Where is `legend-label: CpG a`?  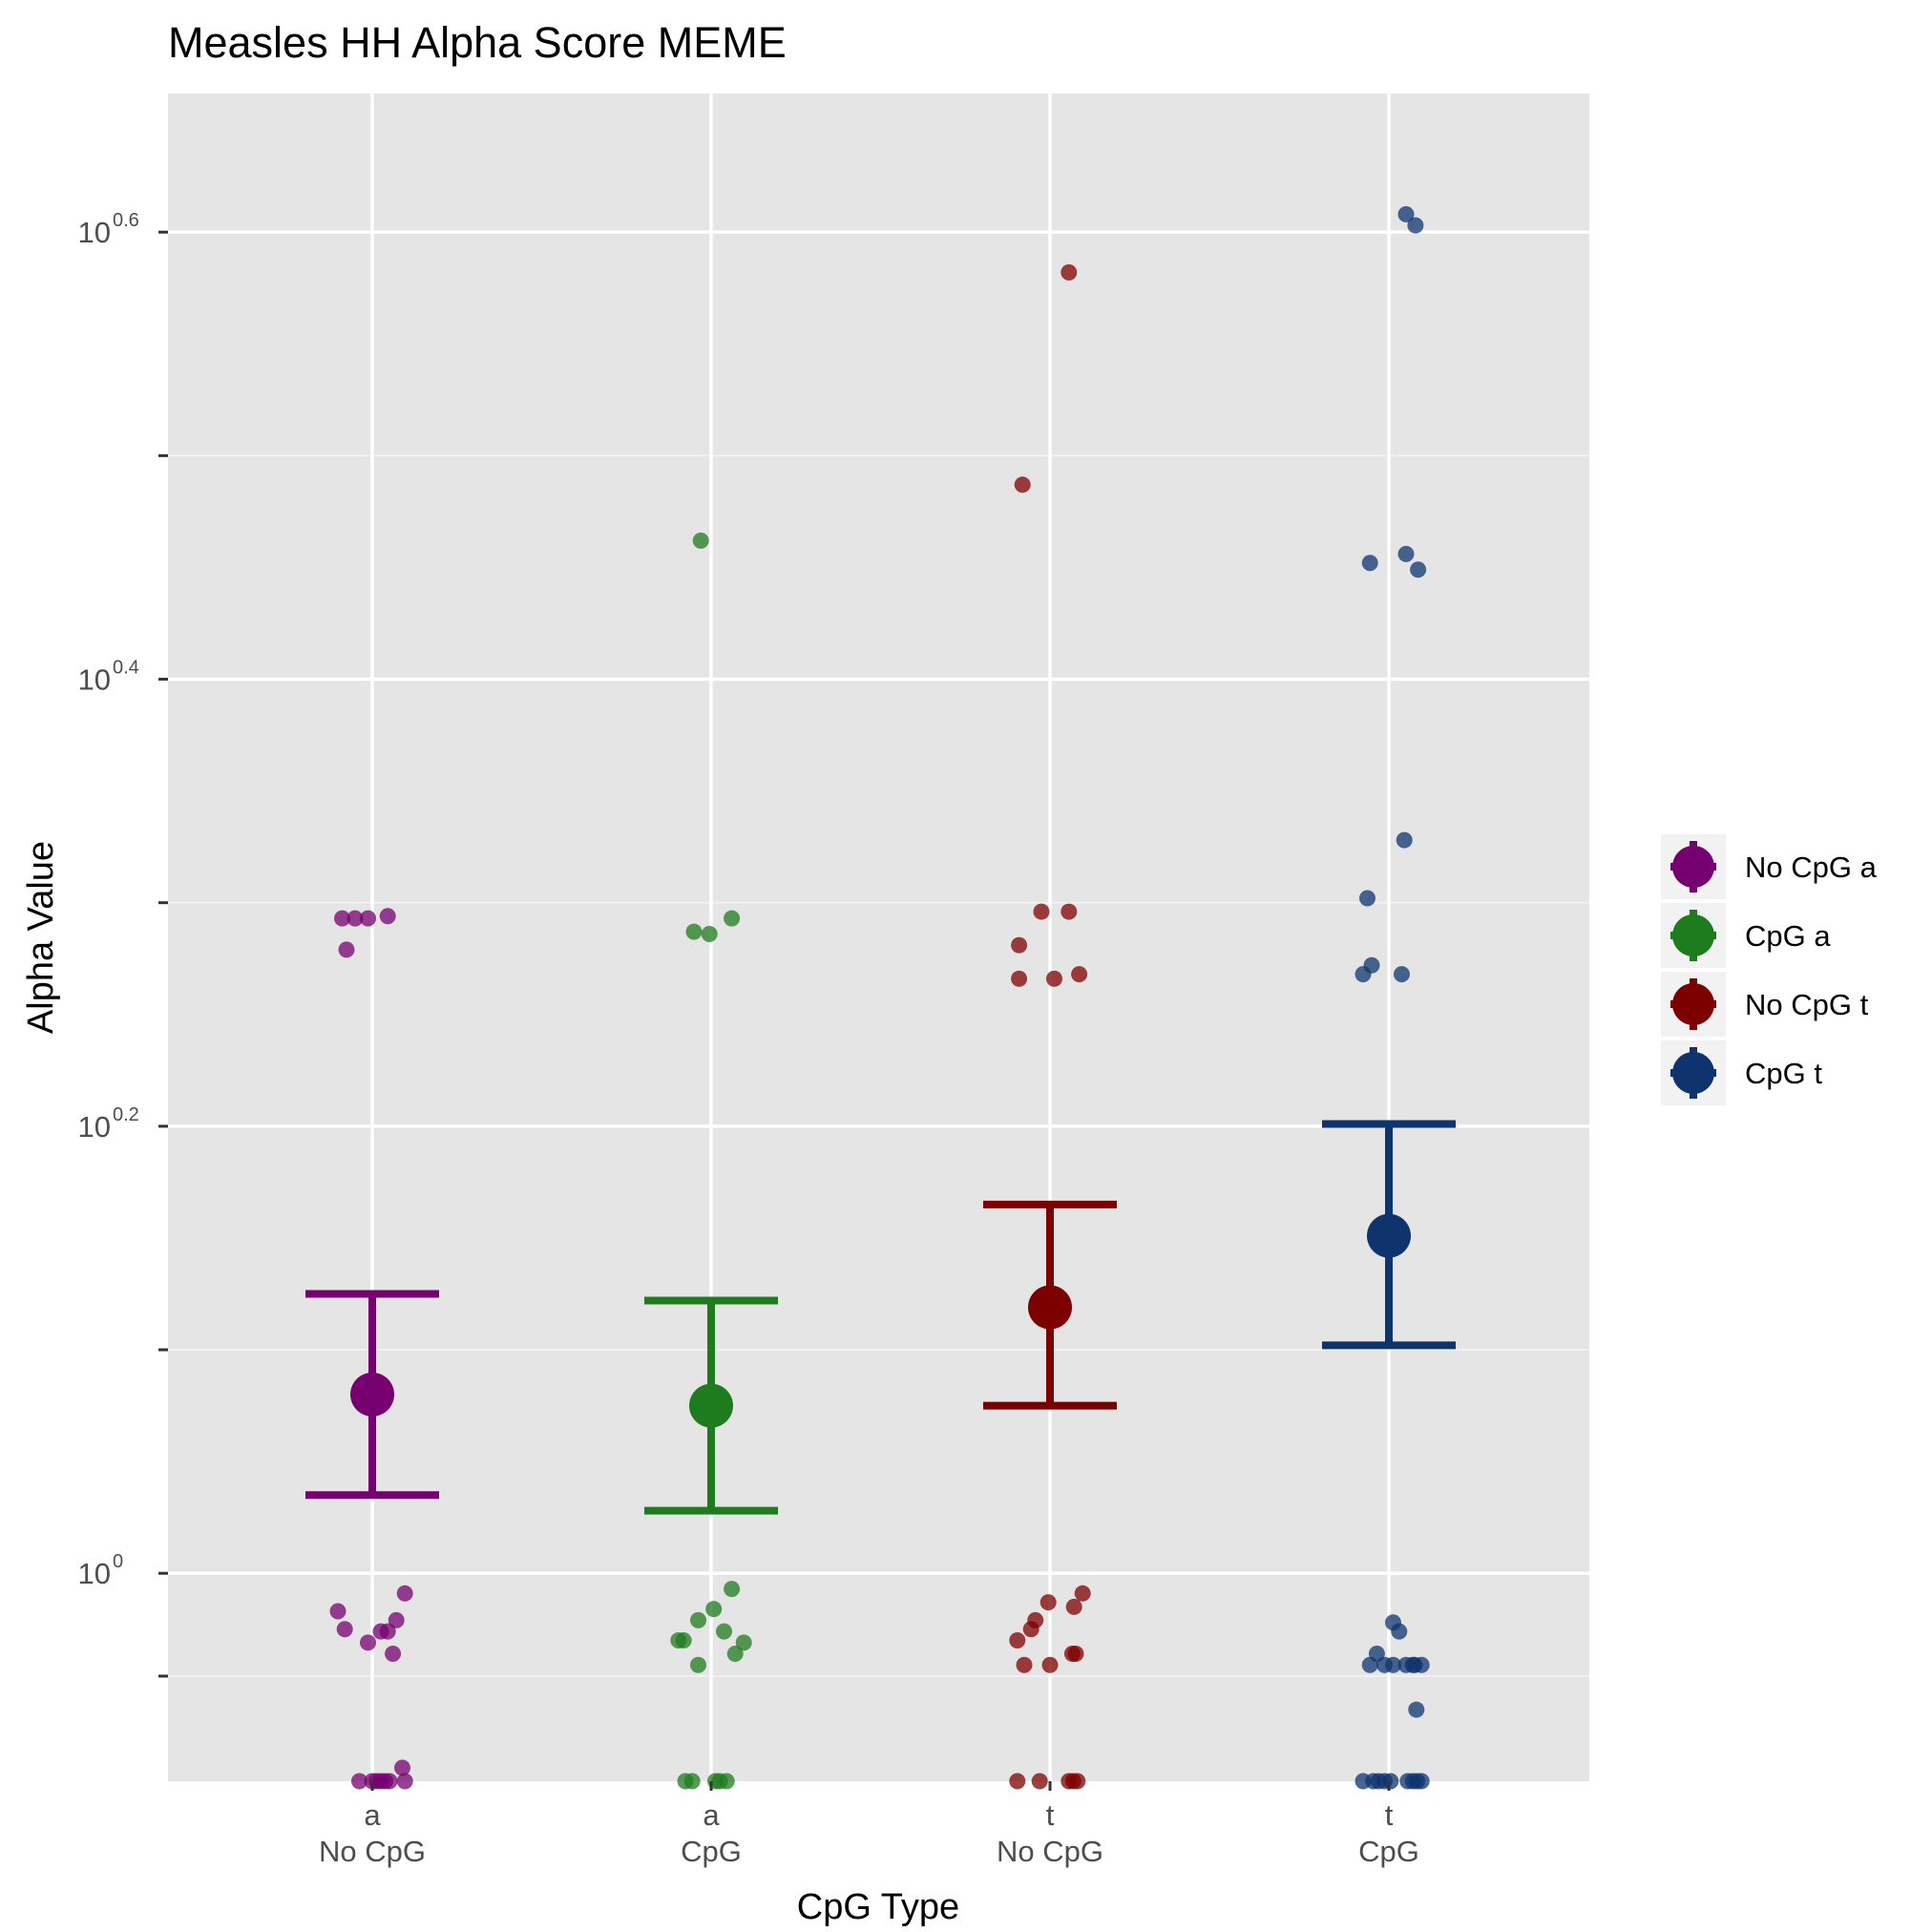
legend-label: CpG a is located at coordinates (1788, 936).